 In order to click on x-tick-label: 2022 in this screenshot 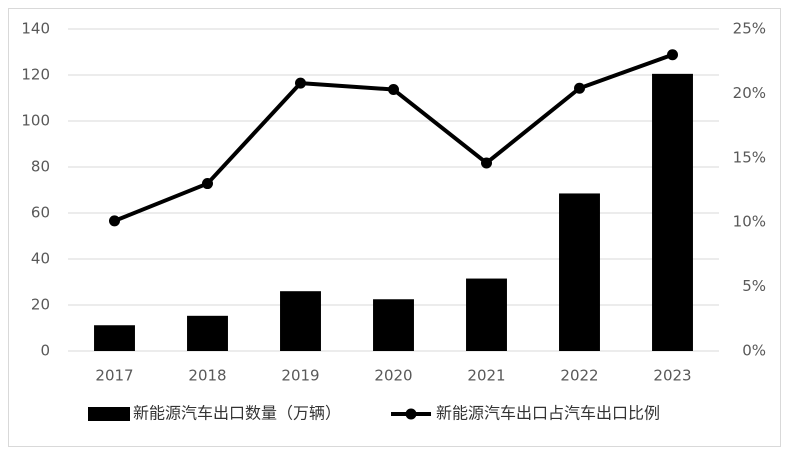, I will do `click(579, 376)`.